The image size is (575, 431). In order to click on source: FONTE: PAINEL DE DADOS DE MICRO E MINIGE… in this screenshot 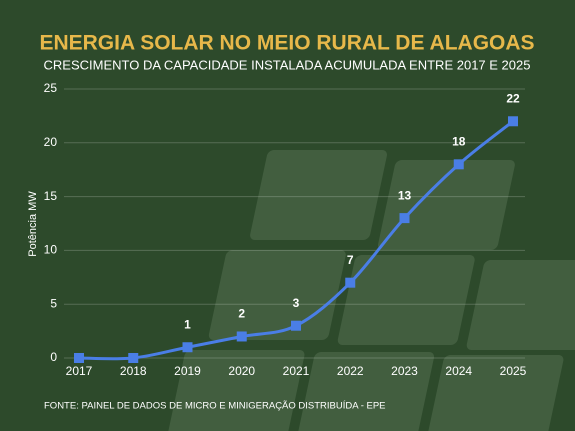, I will do `click(215, 406)`.